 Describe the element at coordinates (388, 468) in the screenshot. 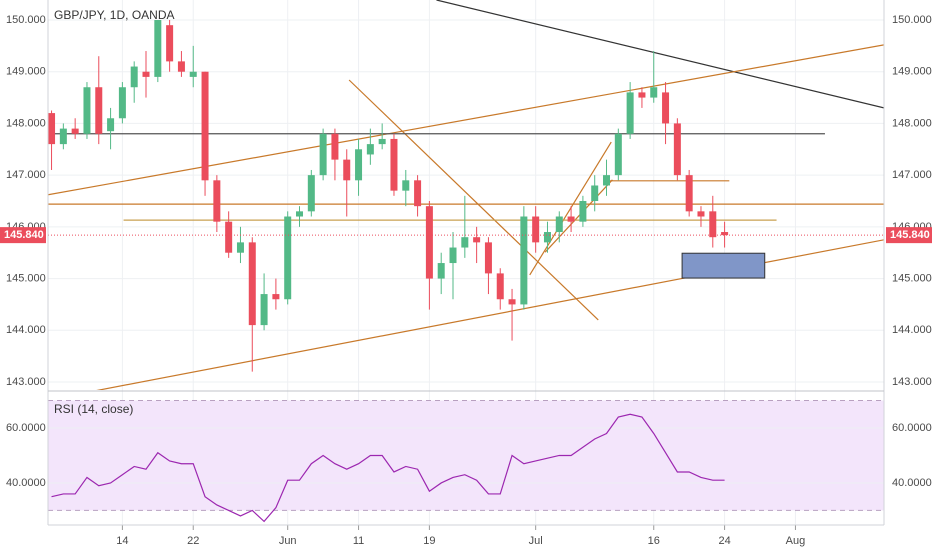

I see `rsi-line` at that location.